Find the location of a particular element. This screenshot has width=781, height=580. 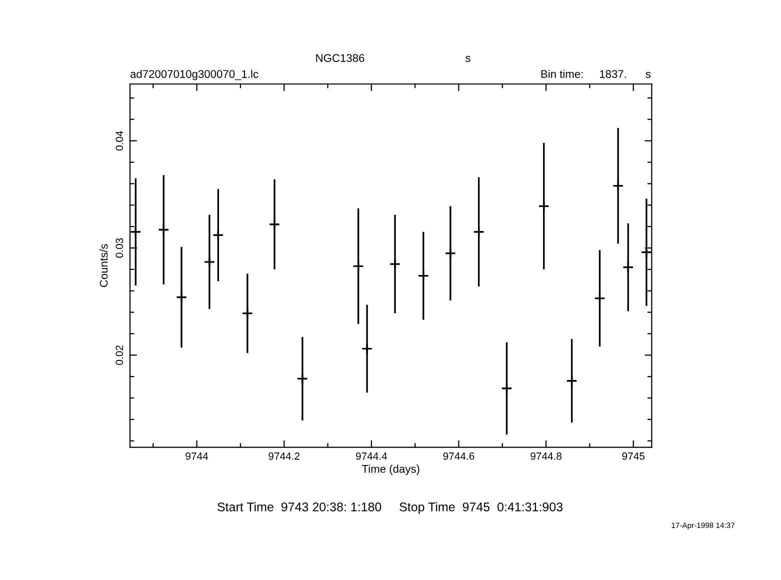

y-tick-label: 0.04 is located at coordinates (120, 140).